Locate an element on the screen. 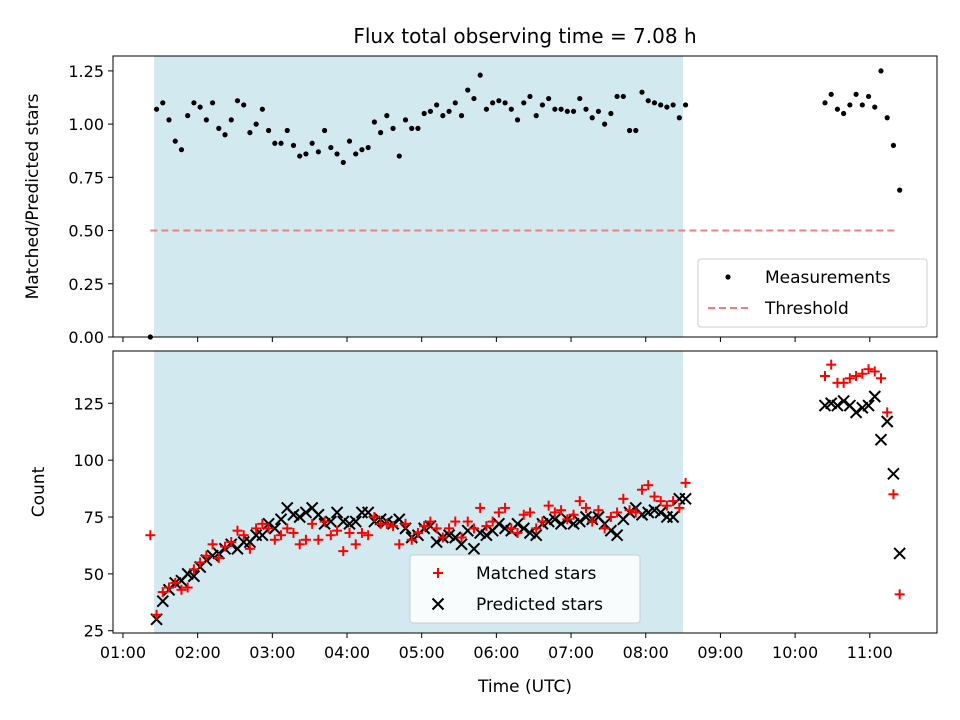 Image resolution: width=960 pixels, height=720 pixels. x-tick-label: 04:00 is located at coordinates (347, 652).